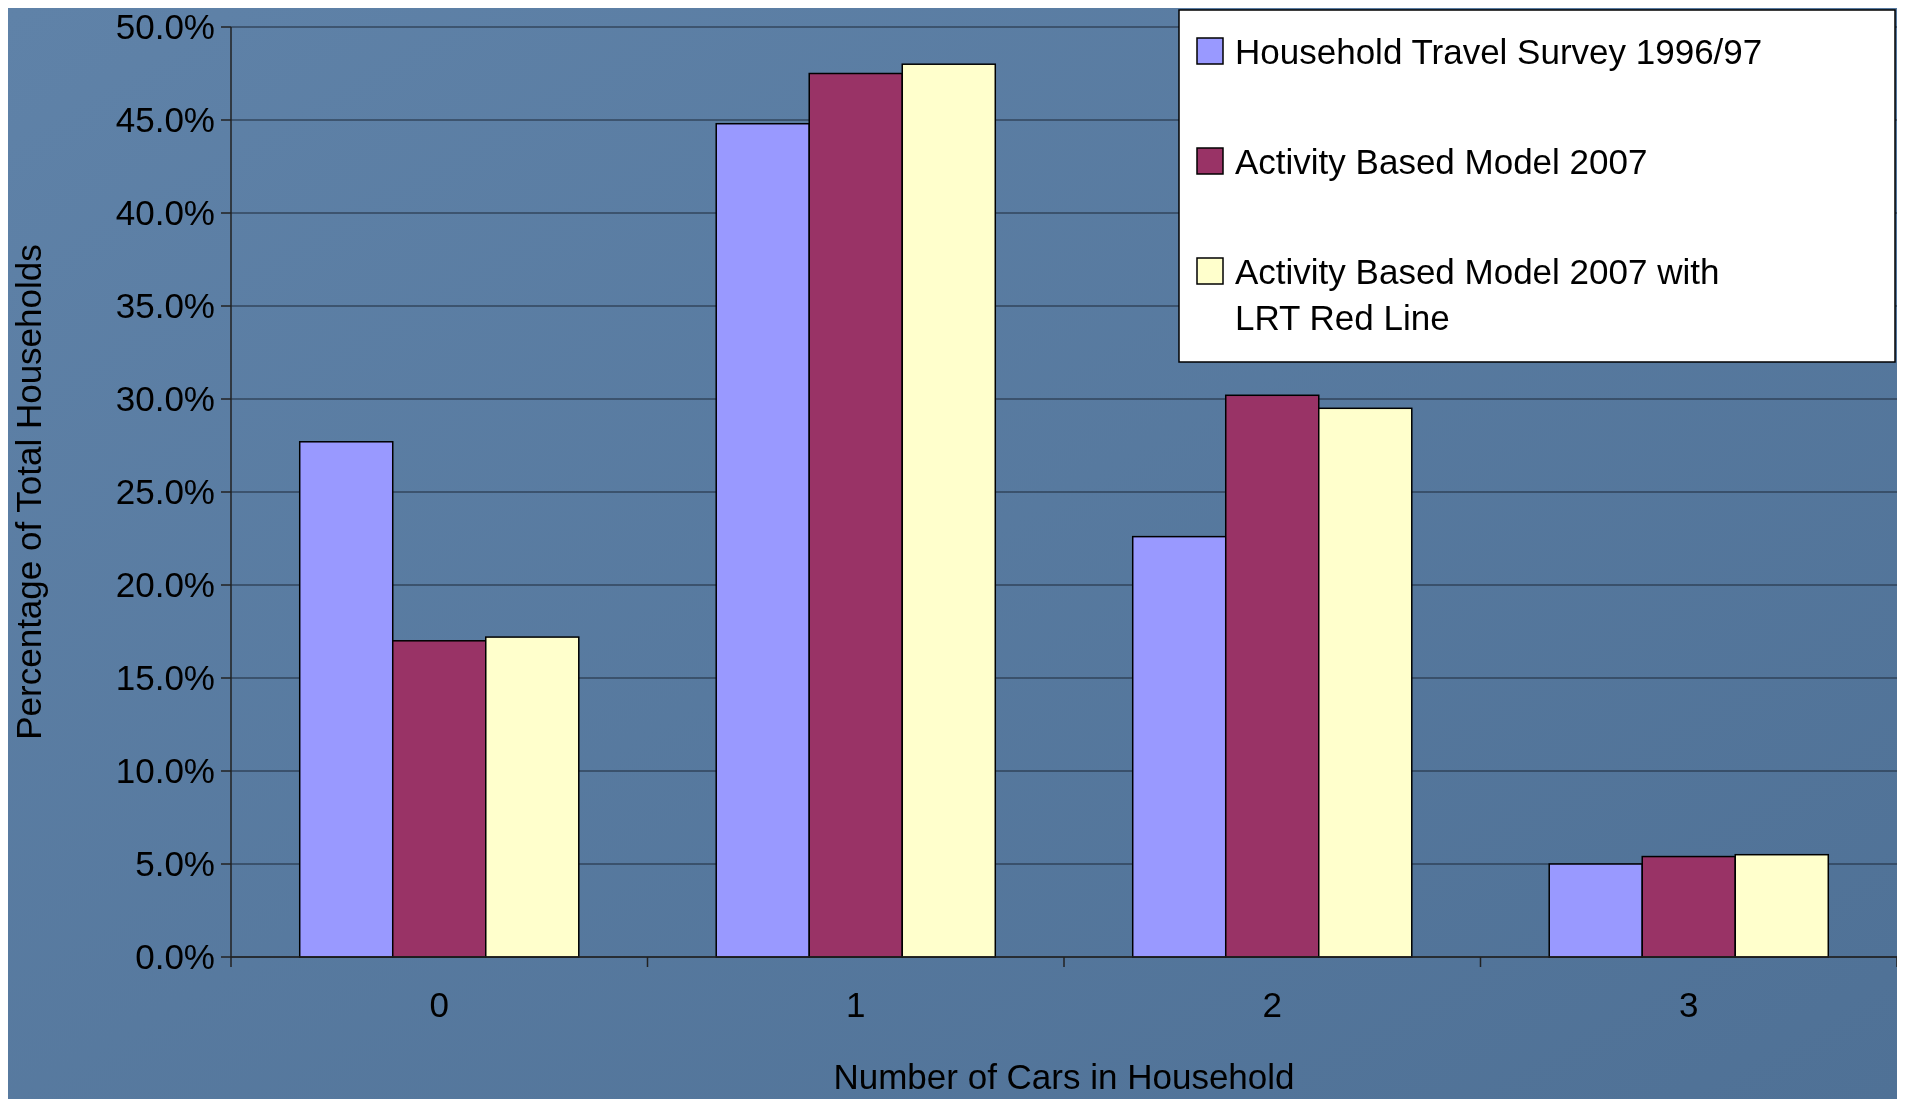 This screenshot has height=1107, width=1905. I want to click on legend-label: Activity Based Model 2007, so click(1441, 161).